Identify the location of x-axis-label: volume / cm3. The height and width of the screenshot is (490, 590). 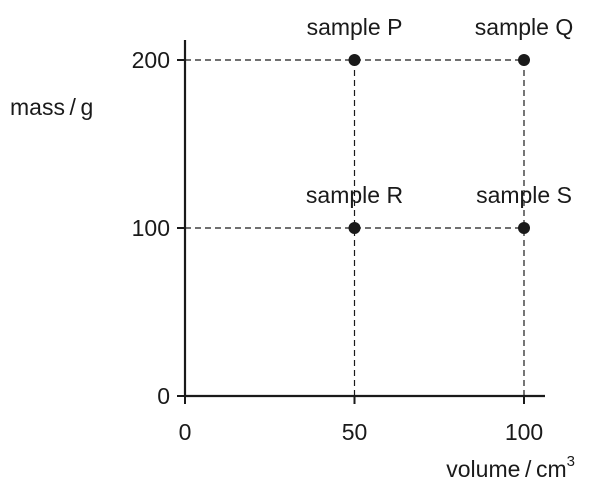
(510, 467).